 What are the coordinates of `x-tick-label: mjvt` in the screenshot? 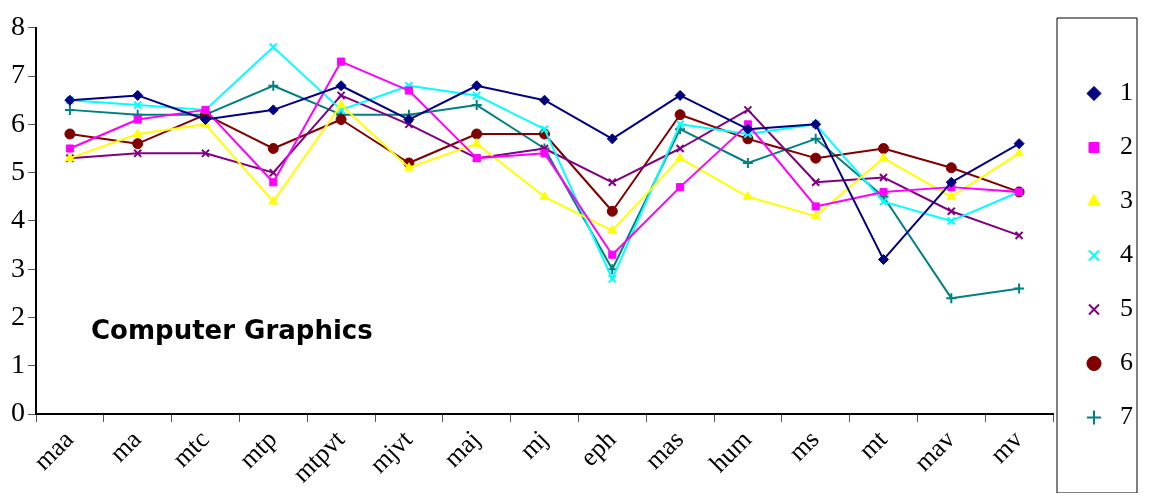 It's located at (391, 451).